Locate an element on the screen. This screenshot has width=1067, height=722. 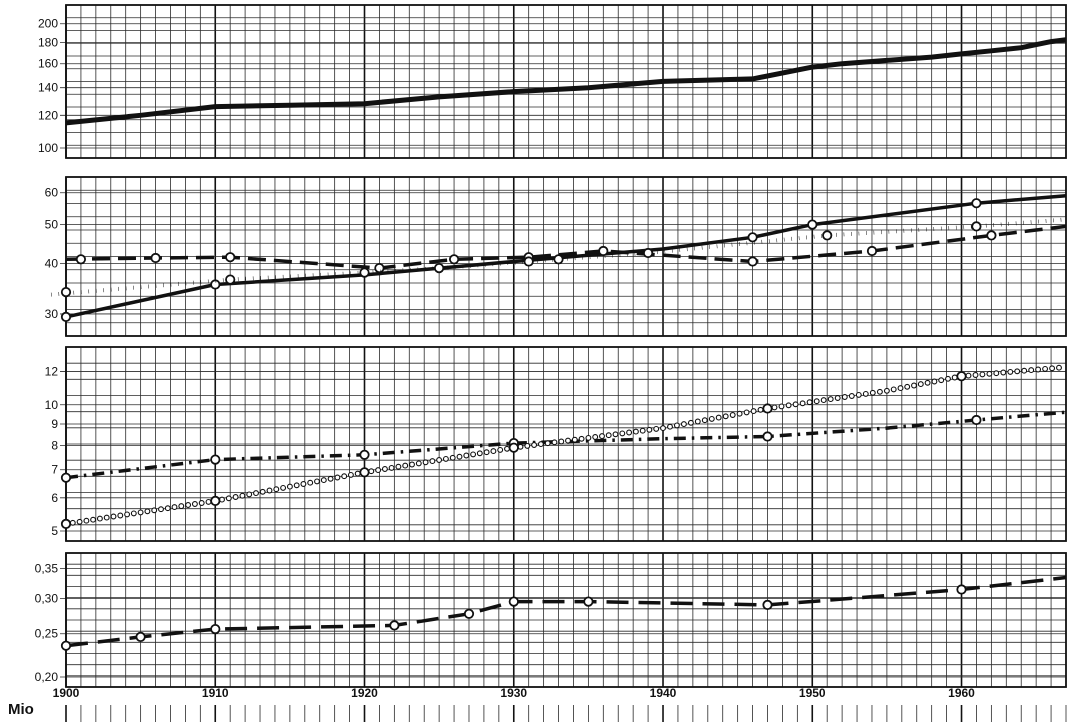
y-tick-label: 6 is located at coordinates (54, 498).